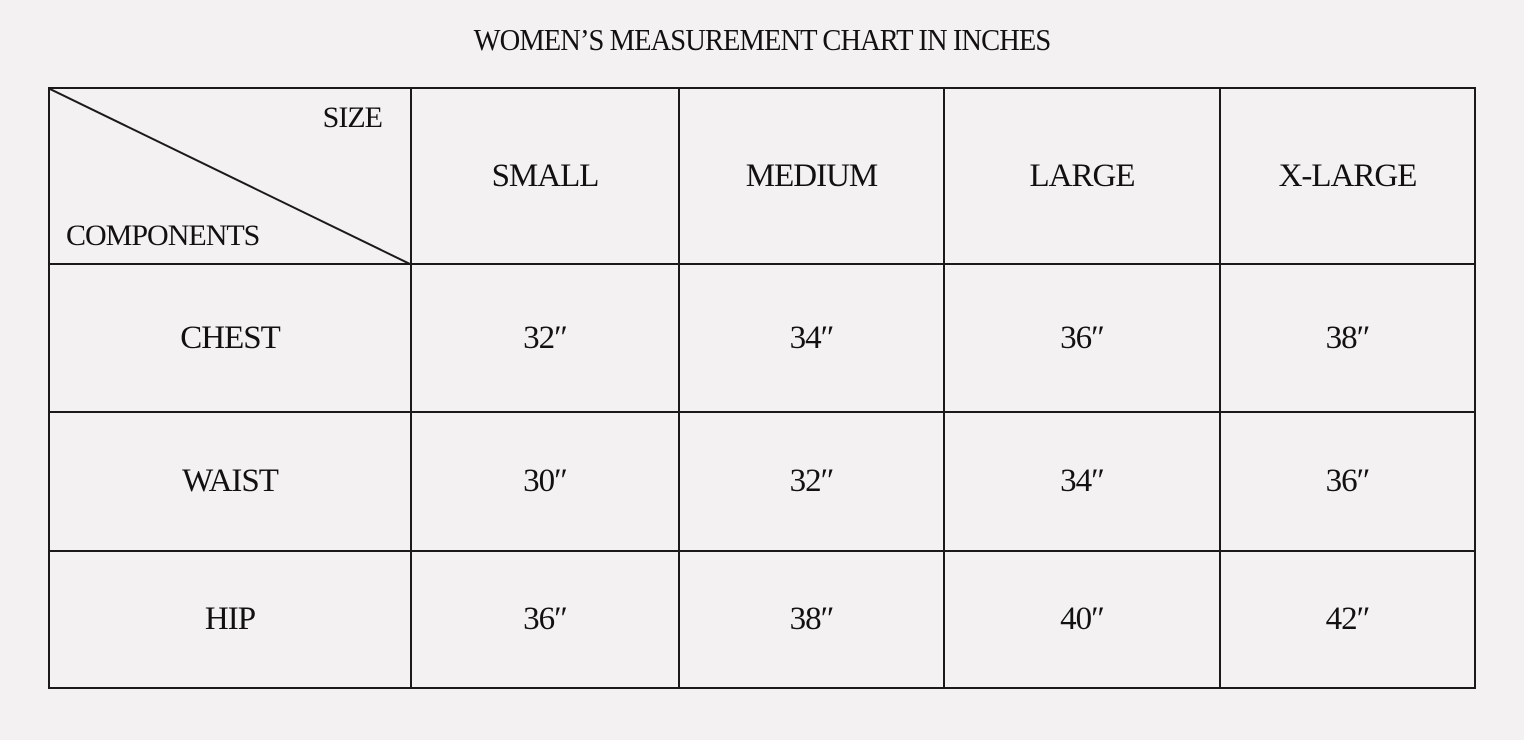 The image size is (1524, 740). I want to click on component-label: HIP, so click(230, 619).